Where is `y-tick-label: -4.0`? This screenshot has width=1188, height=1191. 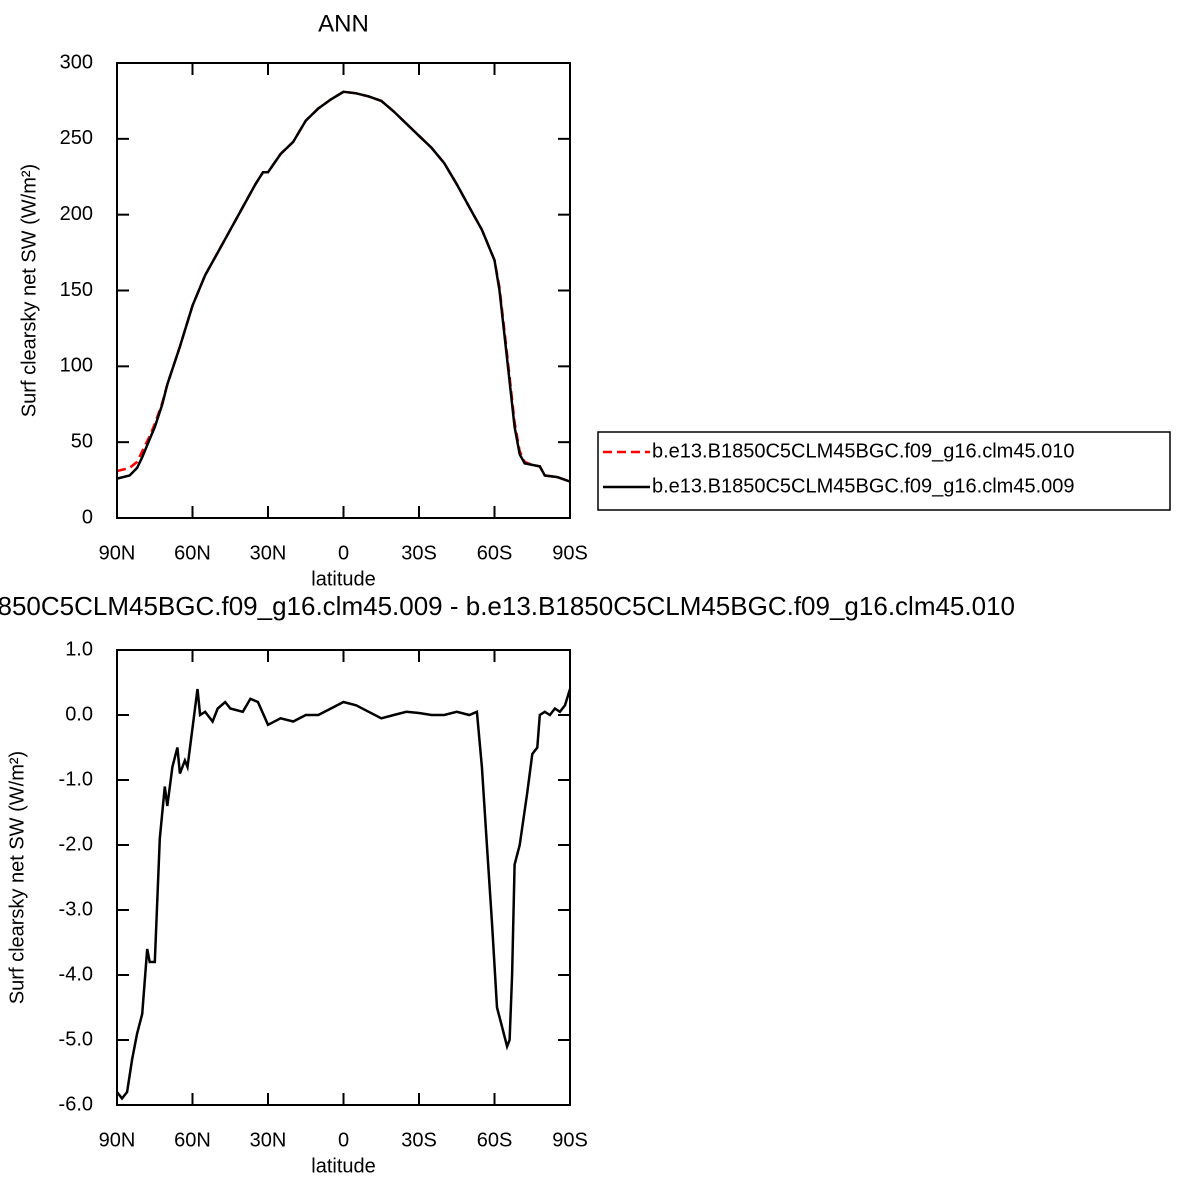 y-tick-label: -4.0 is located at coordinates (76, 974).